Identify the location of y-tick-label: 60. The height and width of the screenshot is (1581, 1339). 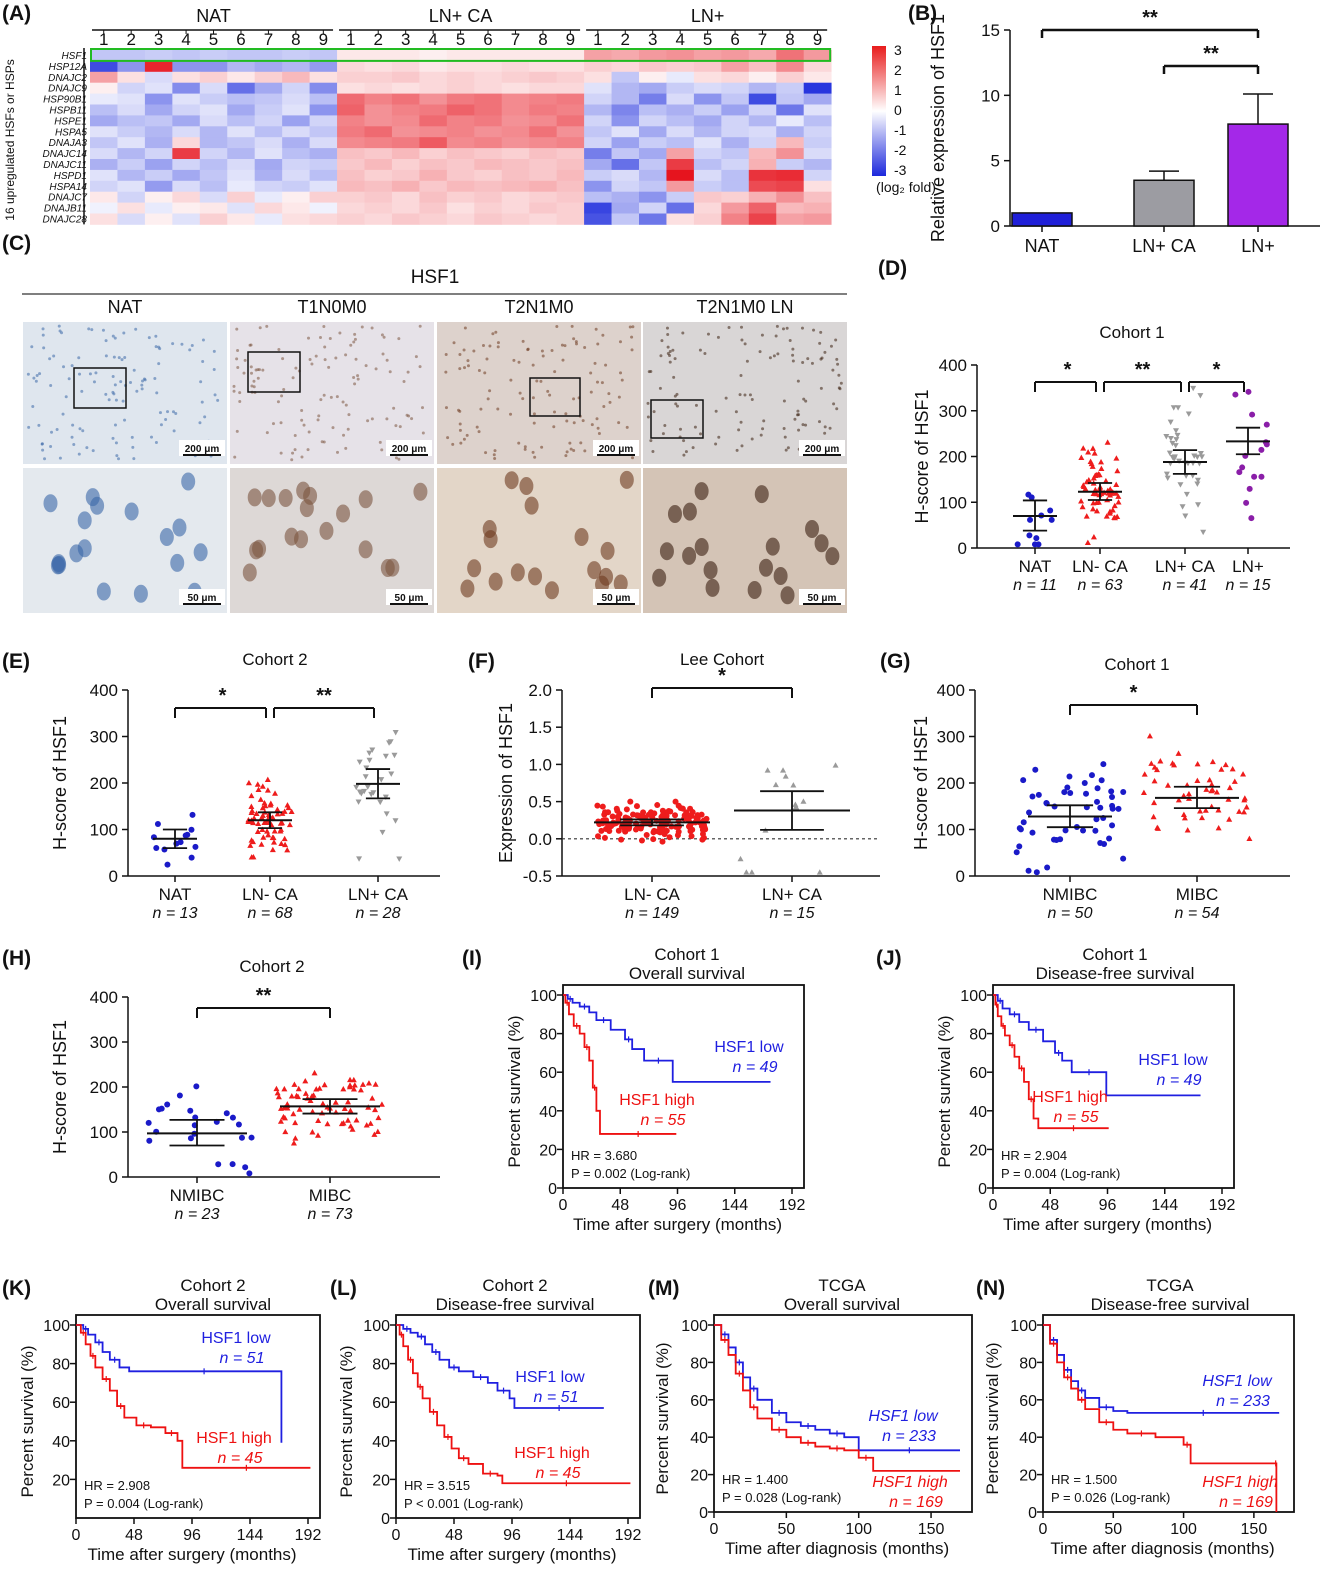
(548, 1073).